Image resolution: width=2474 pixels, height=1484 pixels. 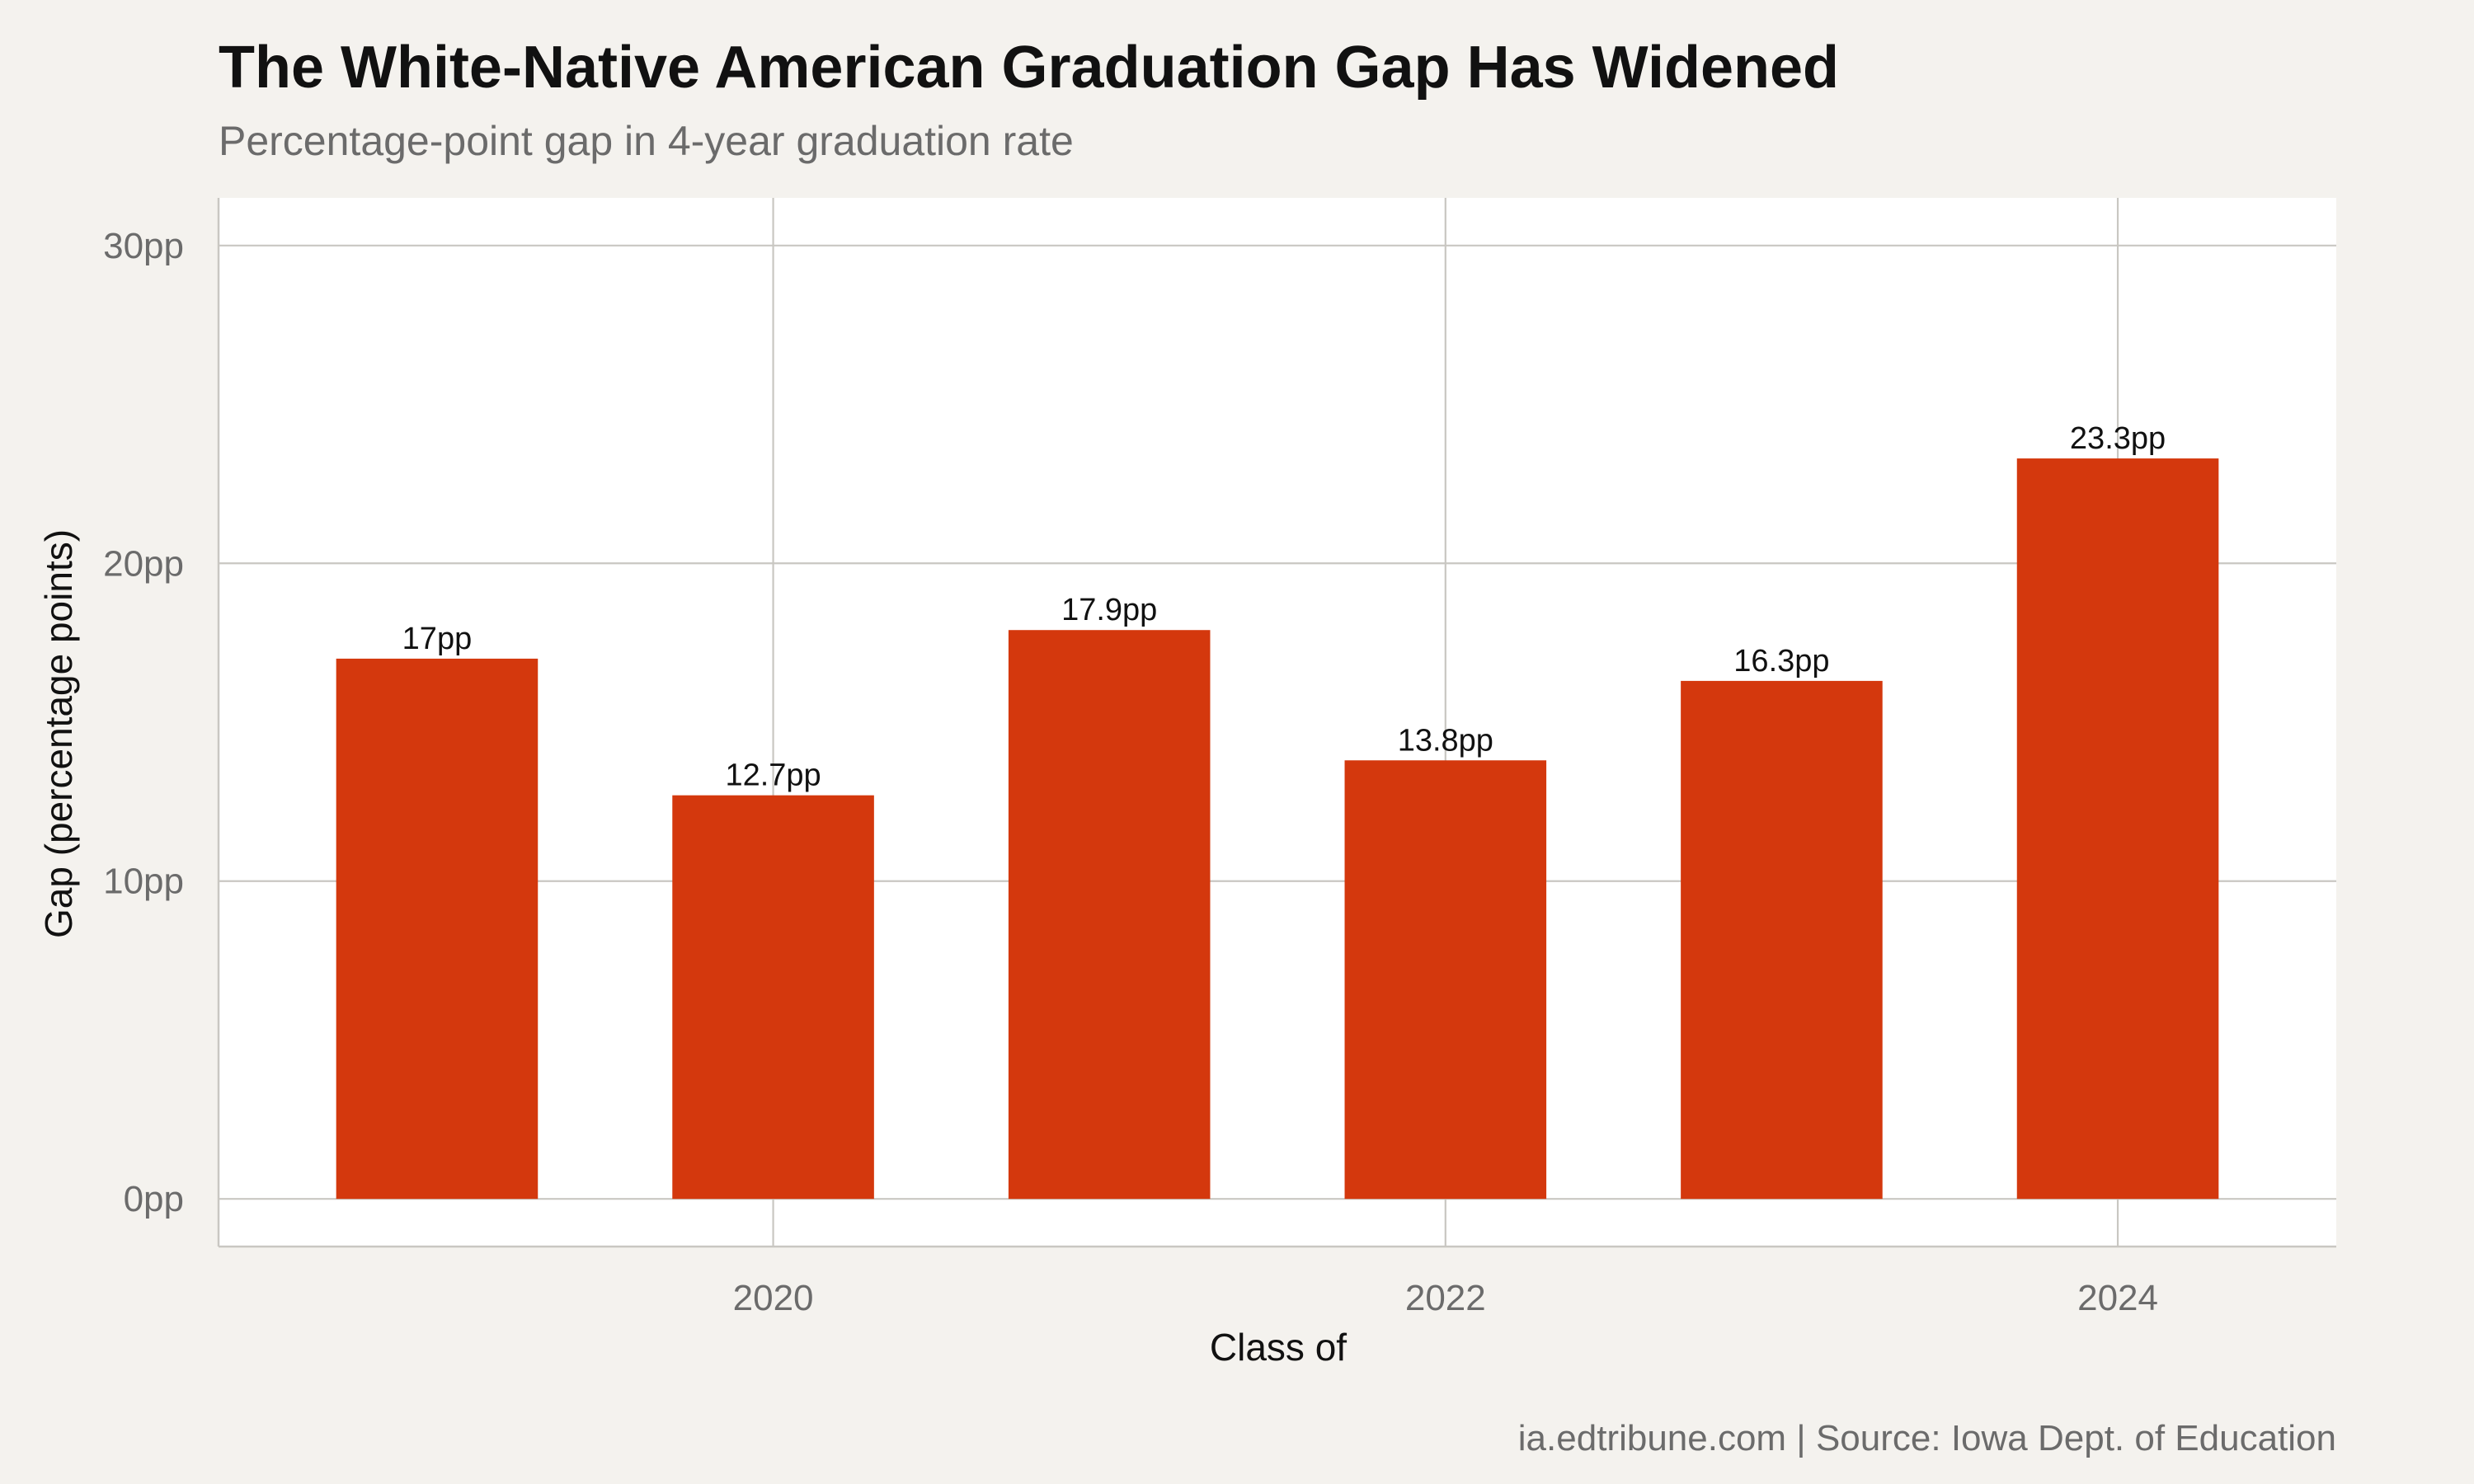 I want to click on x-tick-label: 2022, so click(x=1445, y=1298).